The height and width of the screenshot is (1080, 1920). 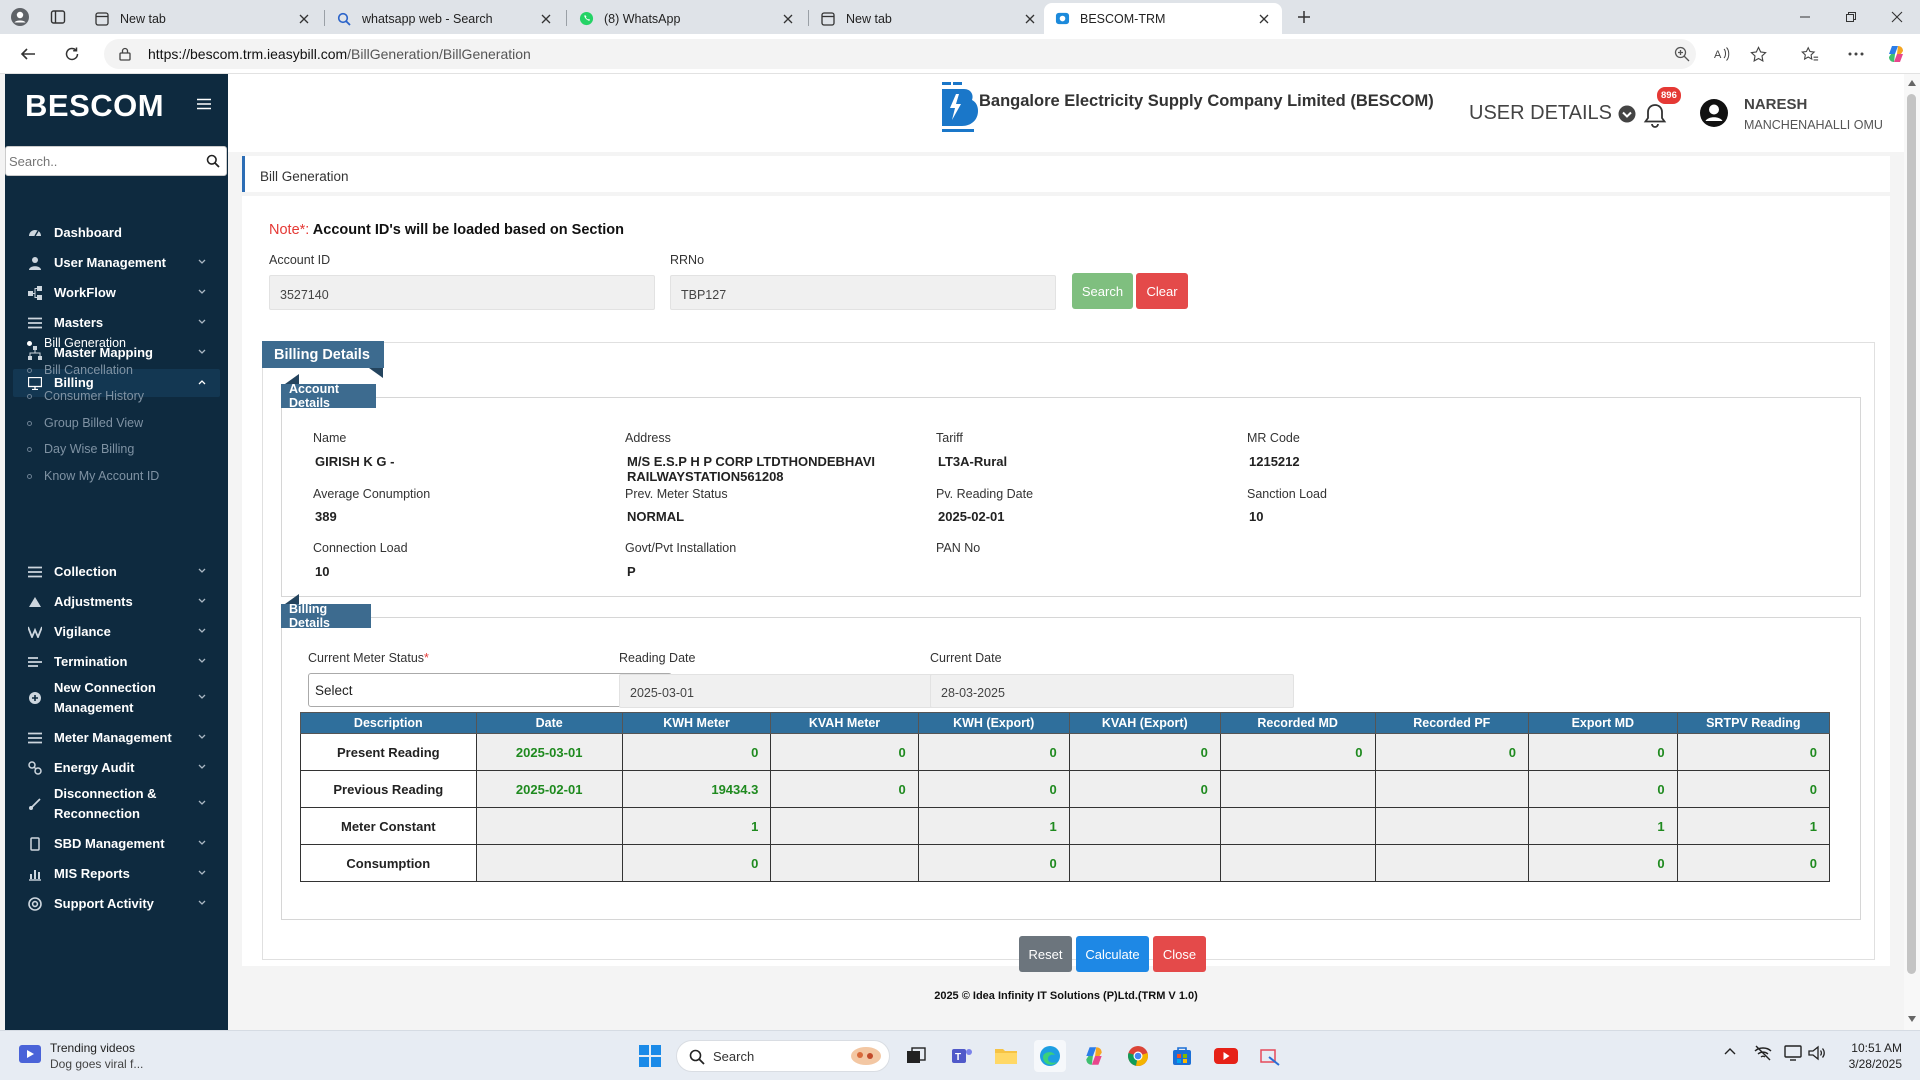 What do you see at coordinates (35, 233) in the screenshot?
I see `dashboard-icon` at bounding box center [35, 233].